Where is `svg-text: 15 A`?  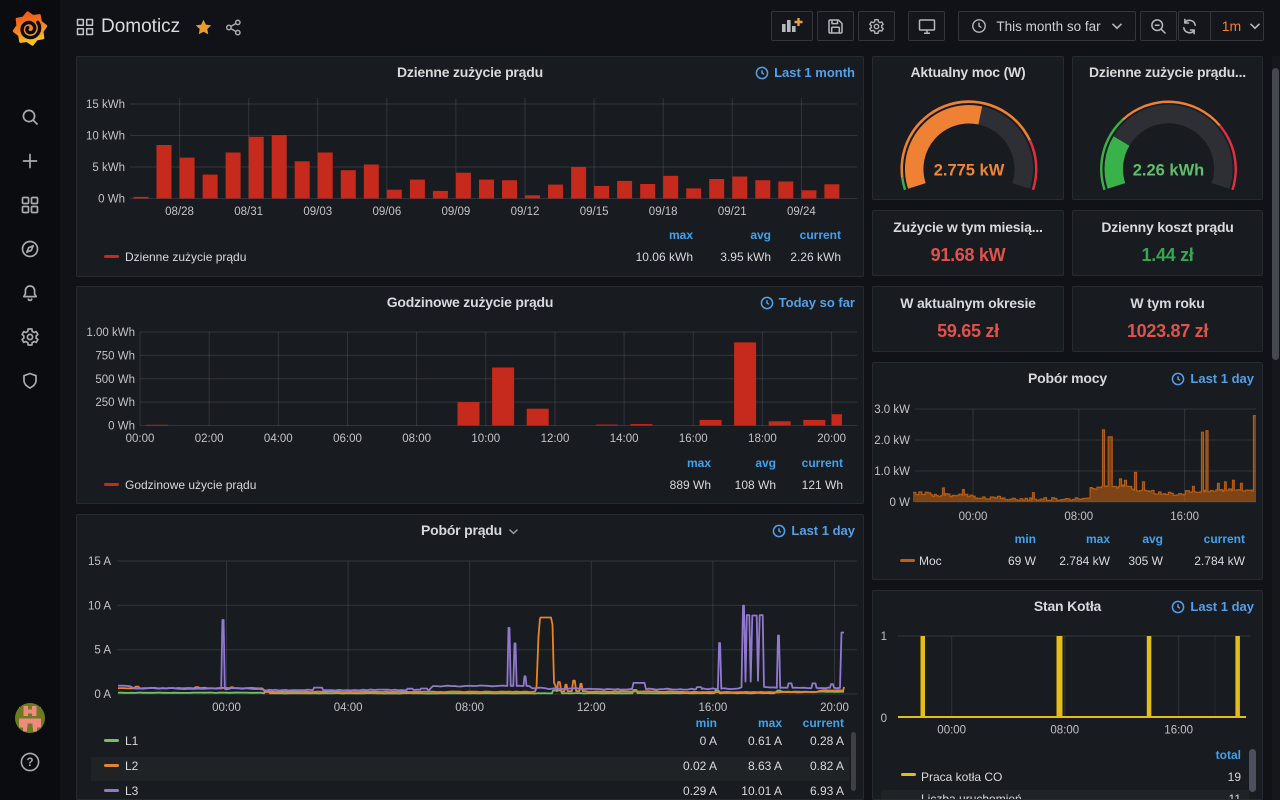 svg-text: 15 A is located at coordinates (99, 562).